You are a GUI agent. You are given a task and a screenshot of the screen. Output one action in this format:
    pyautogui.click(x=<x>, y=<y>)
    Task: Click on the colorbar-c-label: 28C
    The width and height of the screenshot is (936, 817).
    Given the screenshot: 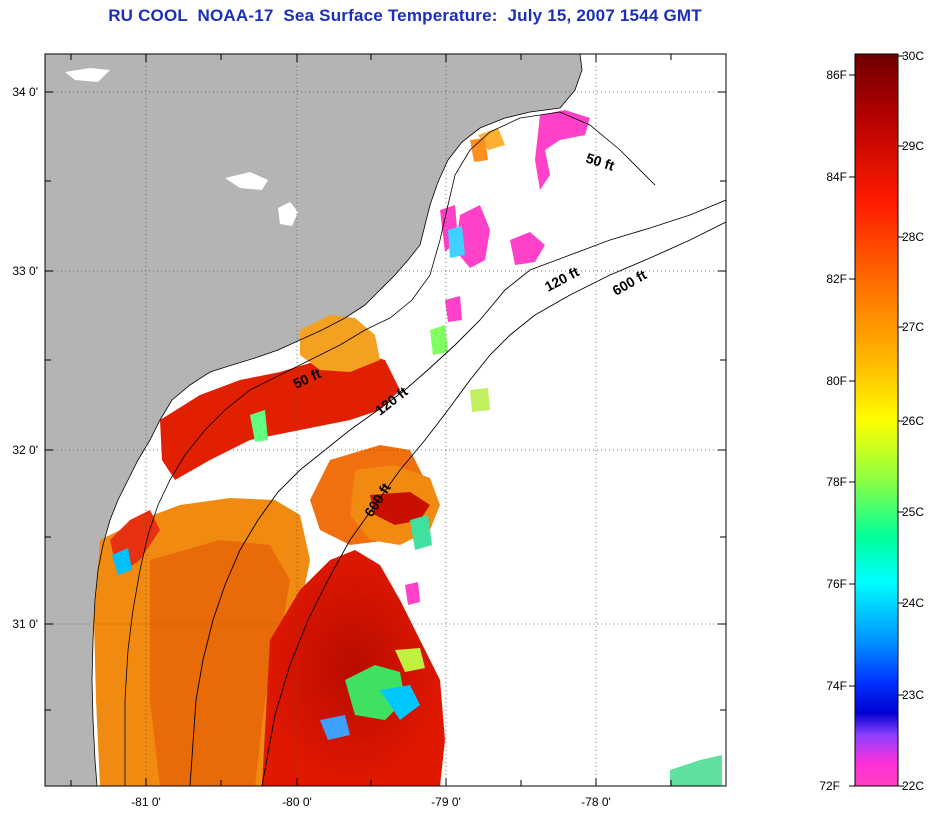 What is the action you would take?
    pyautogui.click(x=913, y=237)
    